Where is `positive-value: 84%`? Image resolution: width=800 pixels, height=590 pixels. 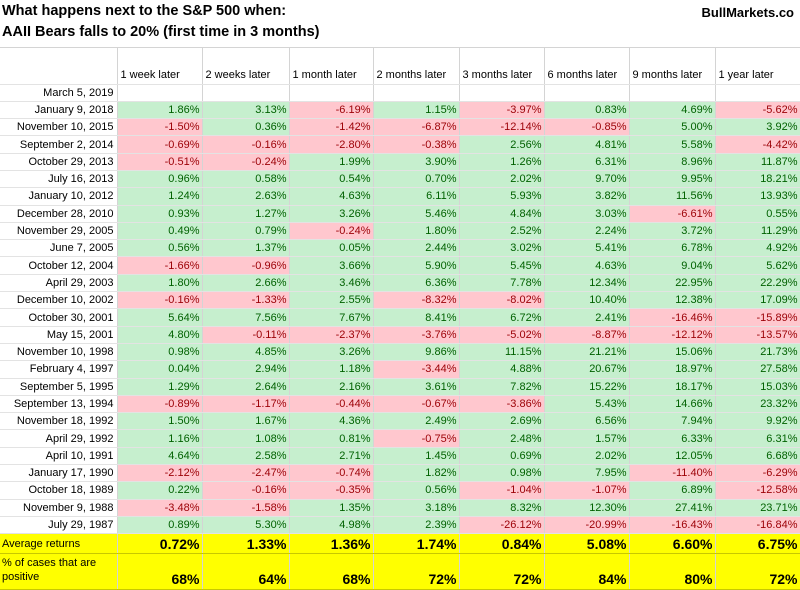 positive-value: 84% is located at coordinates (587, 571).